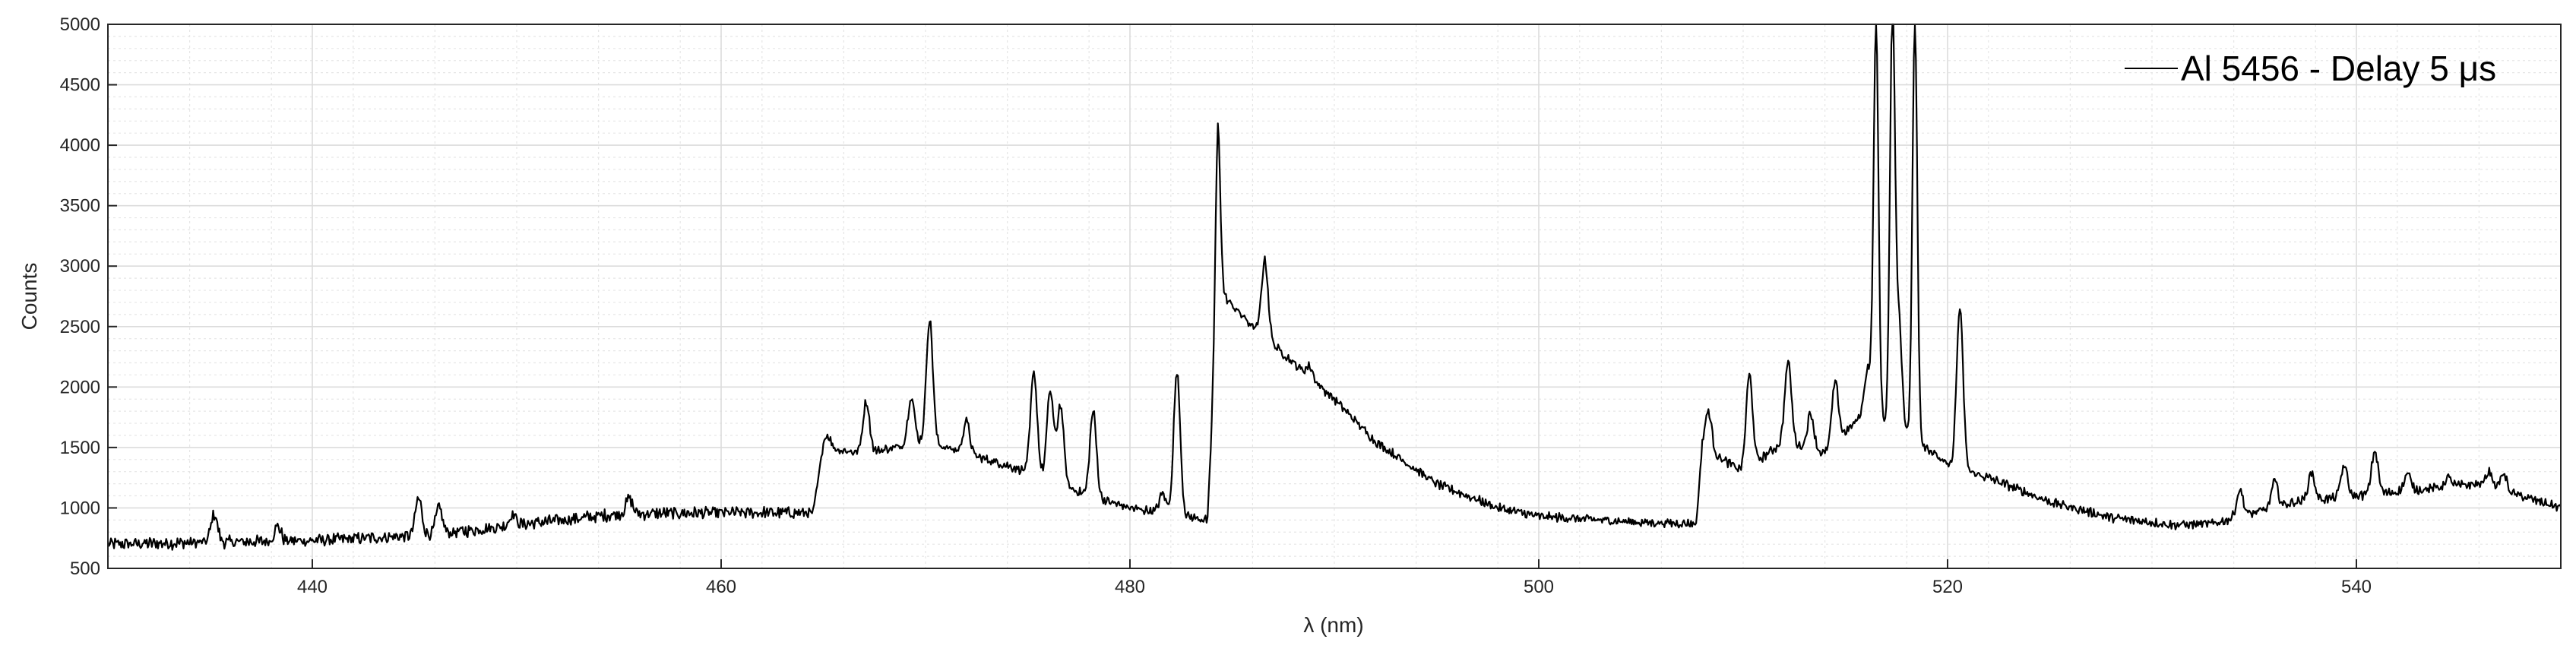 This screenshot has width=2576, height=655. What do you see at coordinates (80, 266) in the screenshot?
I see `y-tick-label: 3000` at bounding box center [80, 266].